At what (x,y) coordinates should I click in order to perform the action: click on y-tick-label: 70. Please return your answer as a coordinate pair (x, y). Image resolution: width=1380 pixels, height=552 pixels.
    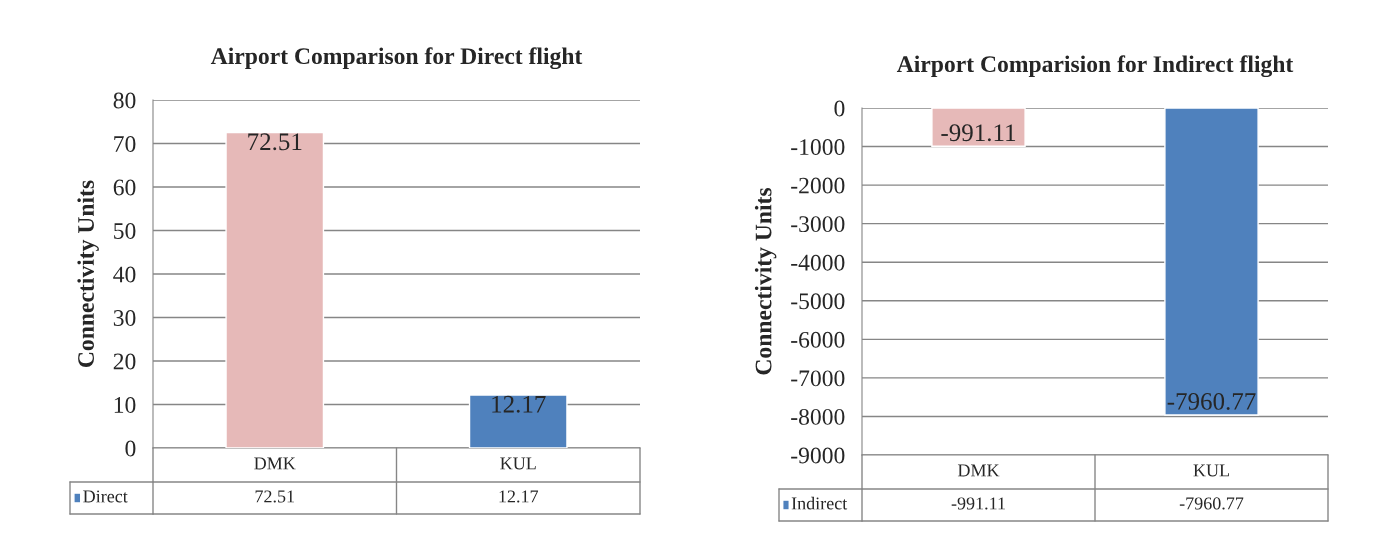
    Looking at the image, I should click on (125, 143).